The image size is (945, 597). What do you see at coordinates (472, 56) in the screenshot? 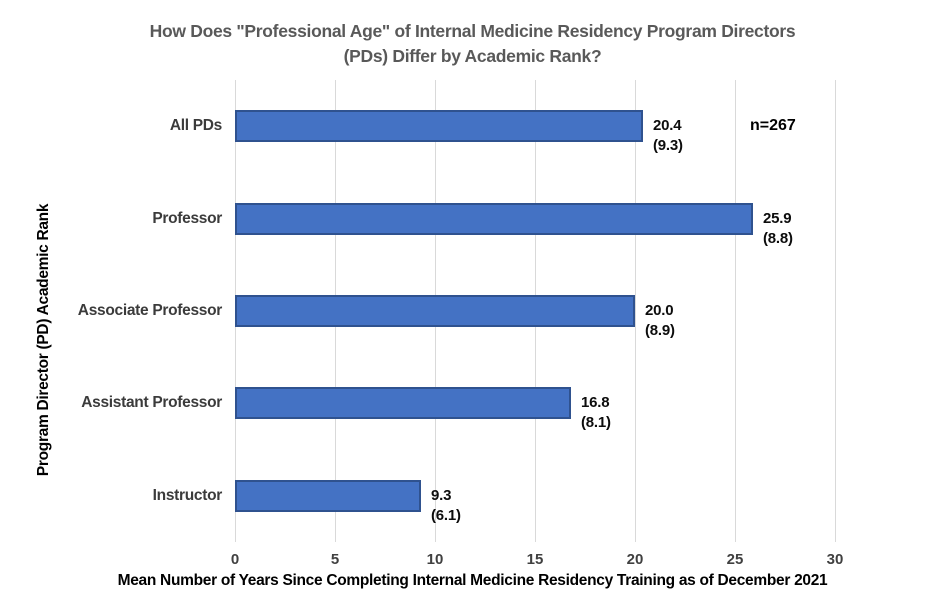
I see `chart-title-line-2: (PDs) Differ by Academic Rank?` at bounding box center [472, 56].